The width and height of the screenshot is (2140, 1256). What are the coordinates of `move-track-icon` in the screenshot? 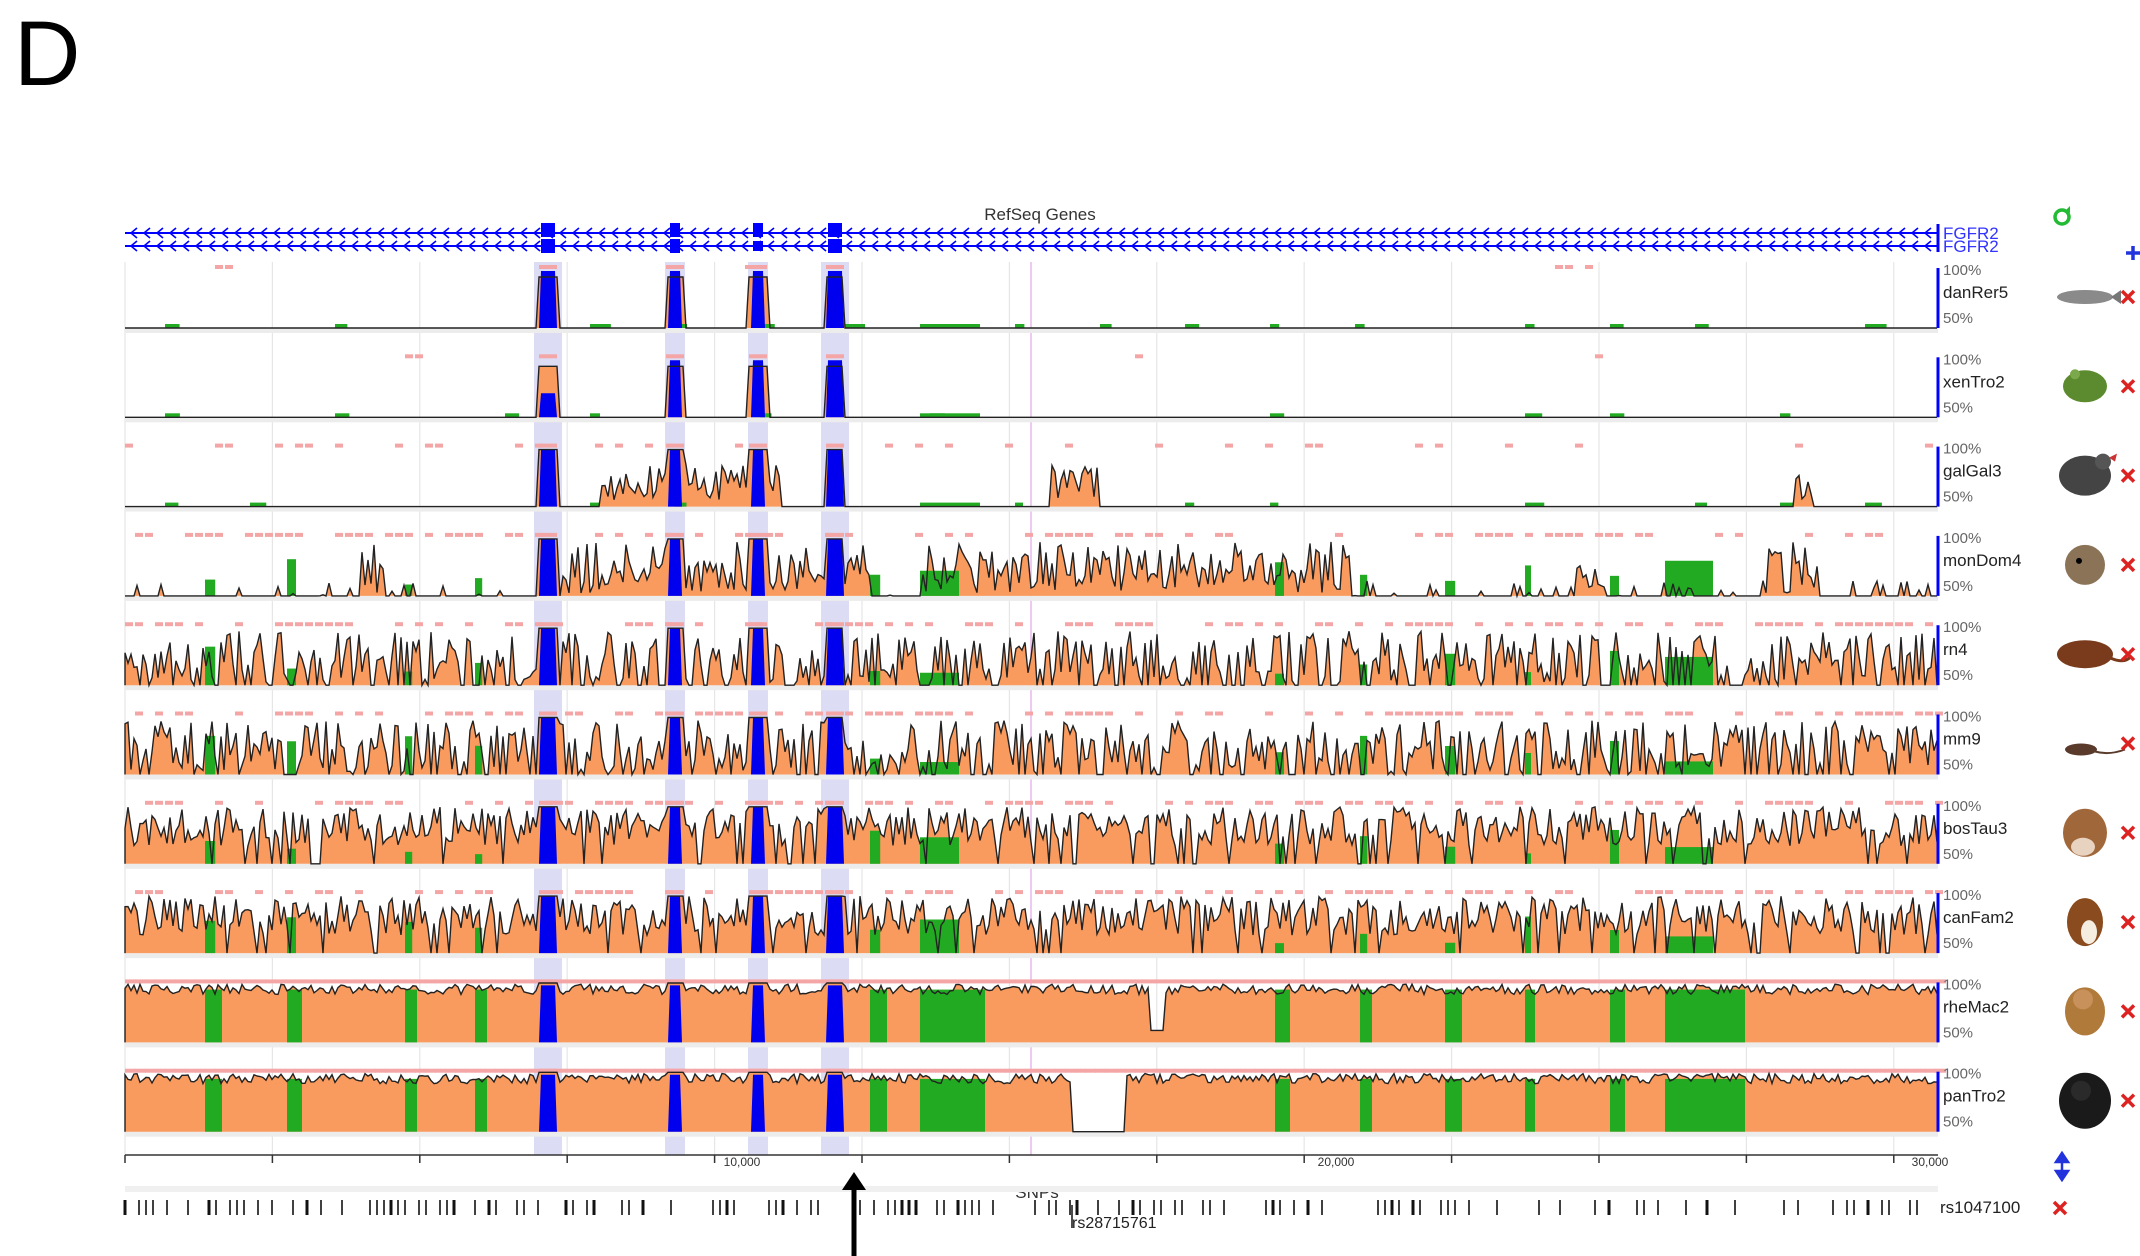 It's located at (2062, 1166).